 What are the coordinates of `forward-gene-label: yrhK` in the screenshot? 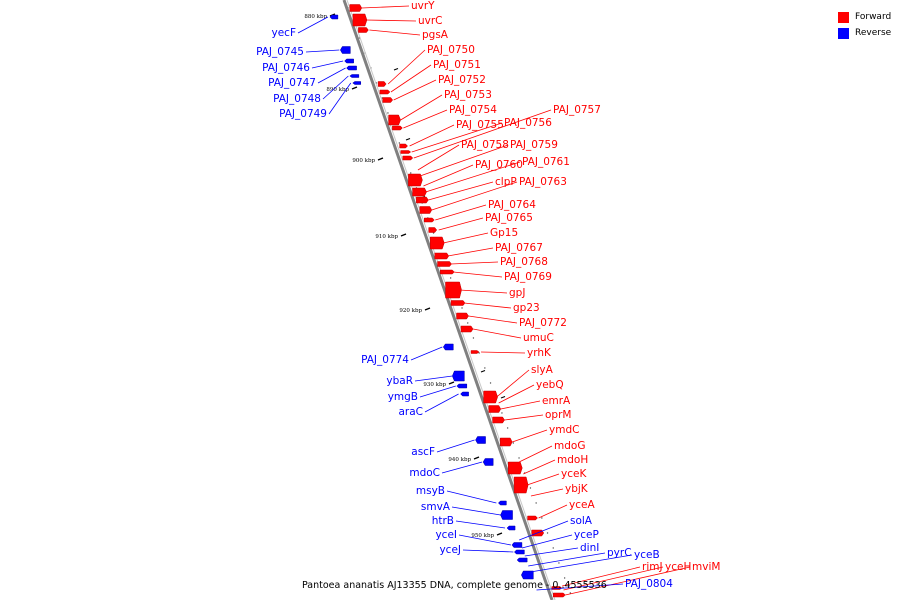 It's located at (539, 353).